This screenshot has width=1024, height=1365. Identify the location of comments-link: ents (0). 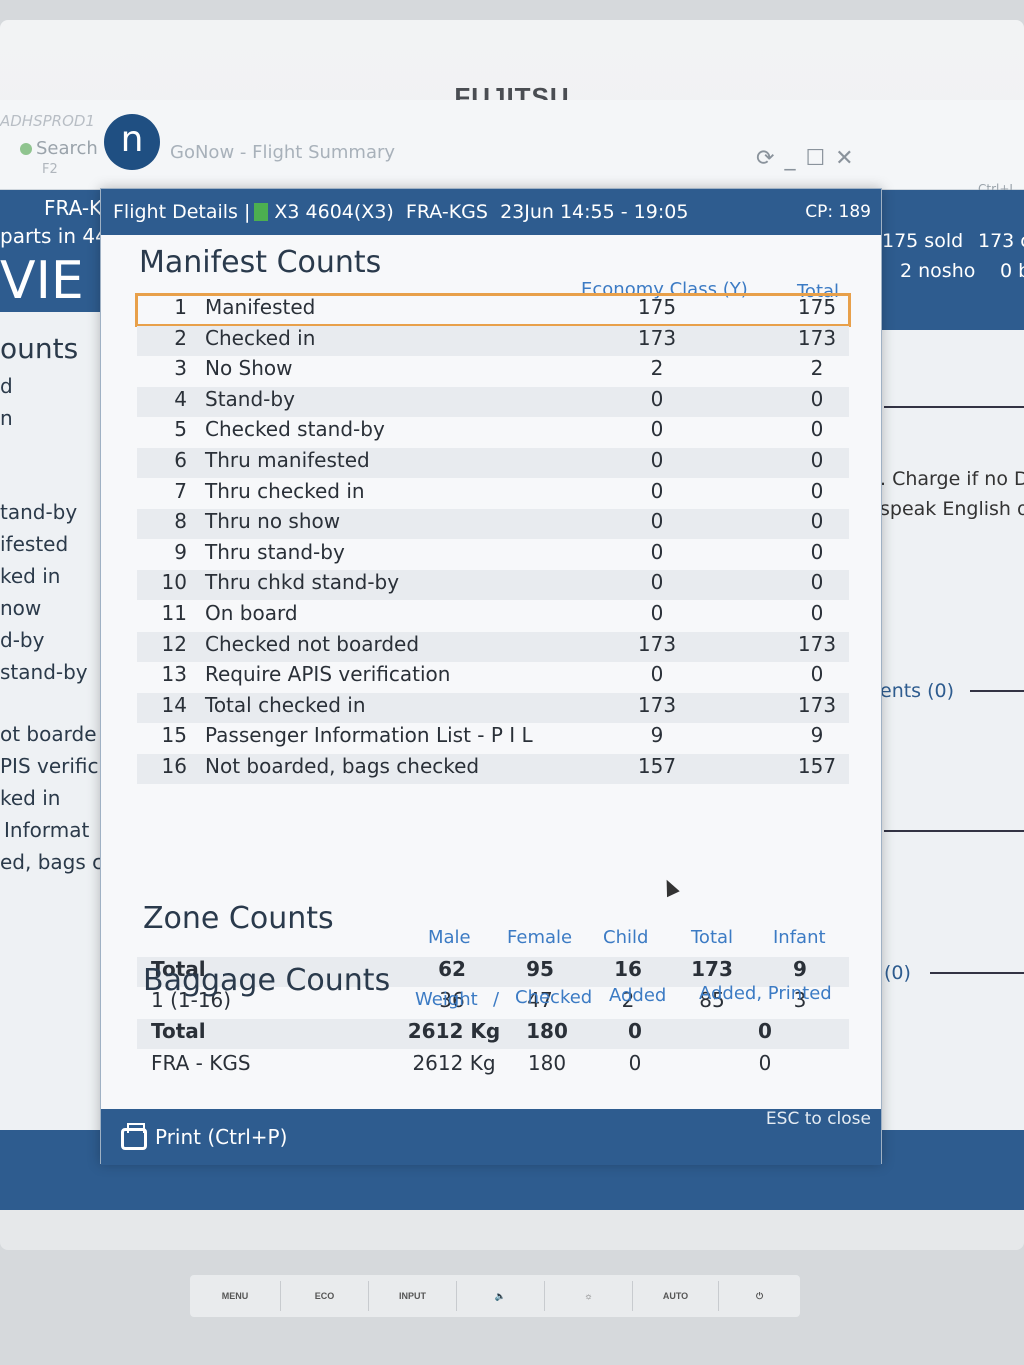
(917, 691).